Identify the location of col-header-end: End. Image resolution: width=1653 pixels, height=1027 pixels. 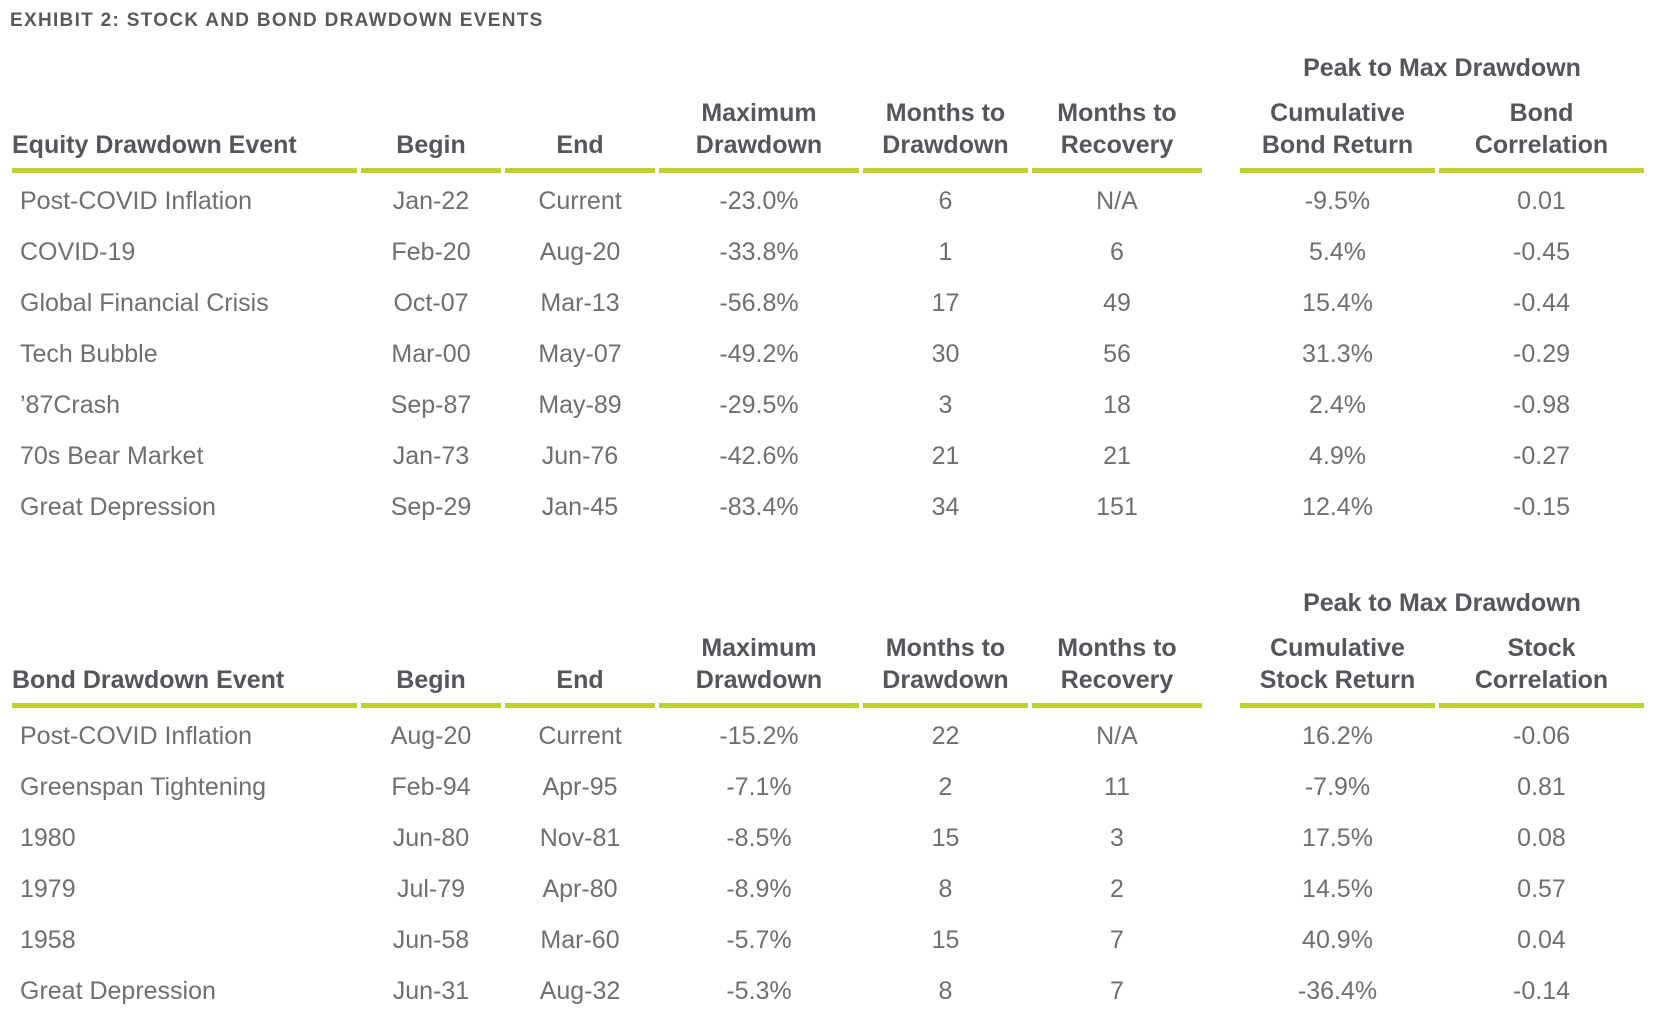
(580, 135).